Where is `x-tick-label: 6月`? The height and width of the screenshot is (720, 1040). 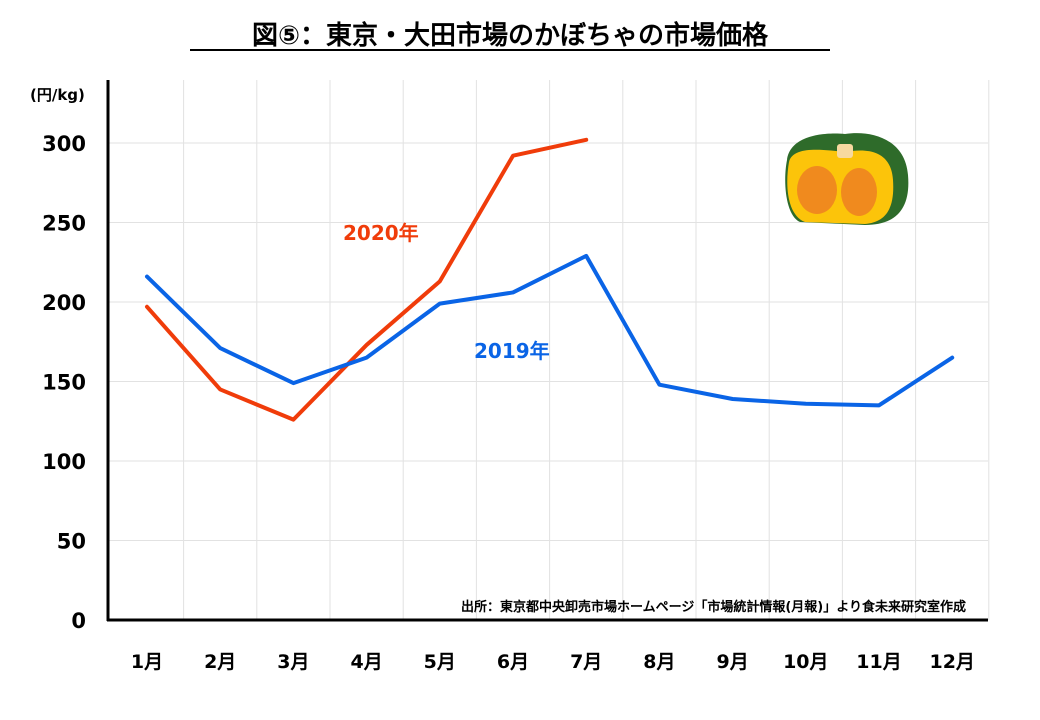 x-tick-label: 6月 is located at coordinates (513, 662).